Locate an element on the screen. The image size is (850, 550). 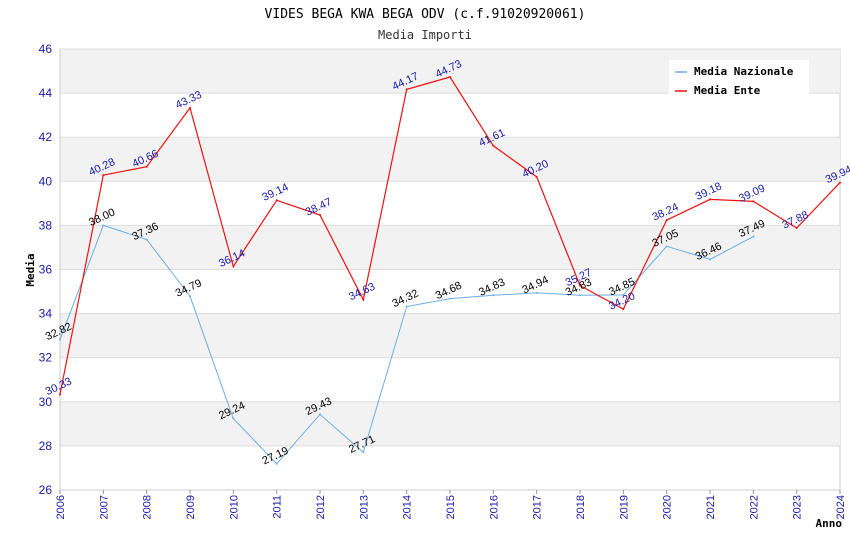
x-tick-label: 2012 is located at coordinates (321, 507).